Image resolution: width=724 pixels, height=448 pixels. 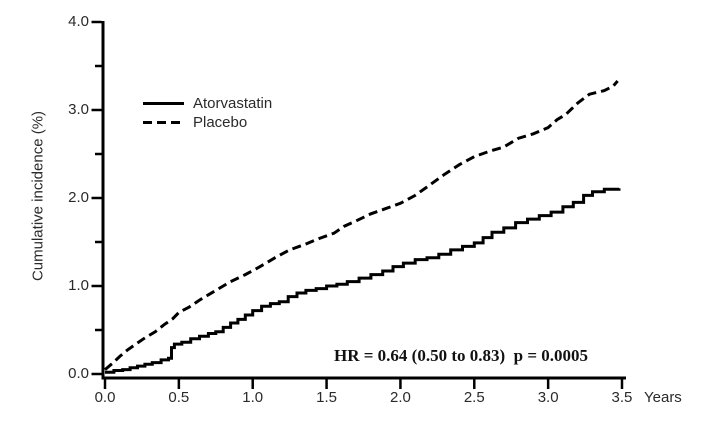 What do you see at coordinates (78, 197) in the screenshot?
I see `y-tick-label: 2.0` at bounding box center [78, 197].